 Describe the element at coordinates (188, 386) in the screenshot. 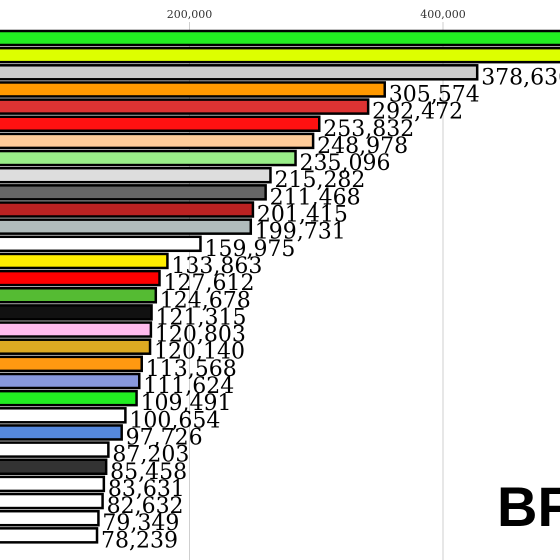

I see `bar-value-label: 111,624` at that location.